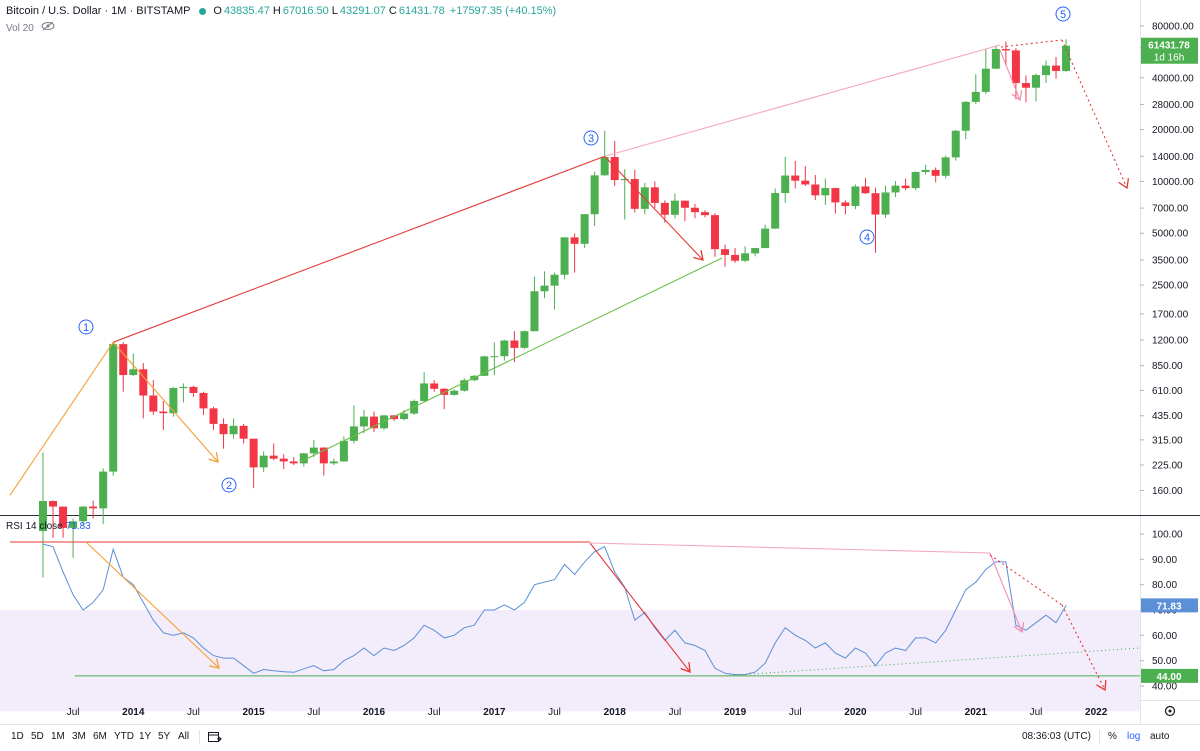 This screenshot has width=1200, height=751. I want to click on change-value: +17597.35 (+40.15%), so click(503, 11).